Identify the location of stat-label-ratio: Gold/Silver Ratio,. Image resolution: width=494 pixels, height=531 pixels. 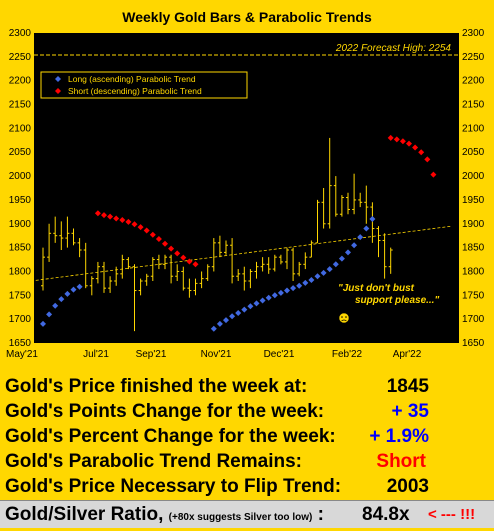
(84, 514).